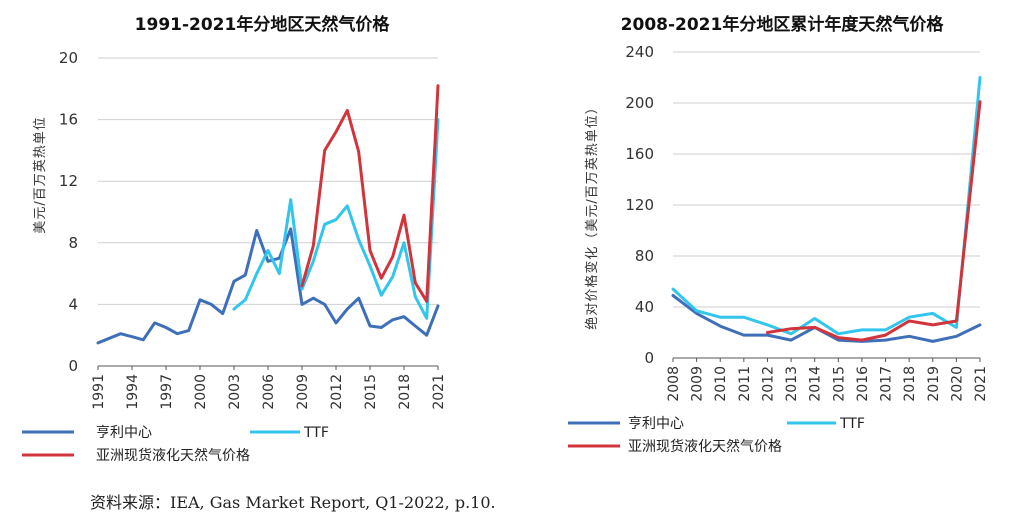 The width and height of the screenshot is (1024, 531). Describe the element at coordinates (721, 384) in the screenshot. I see `x-tick-label: 2010` at that location.